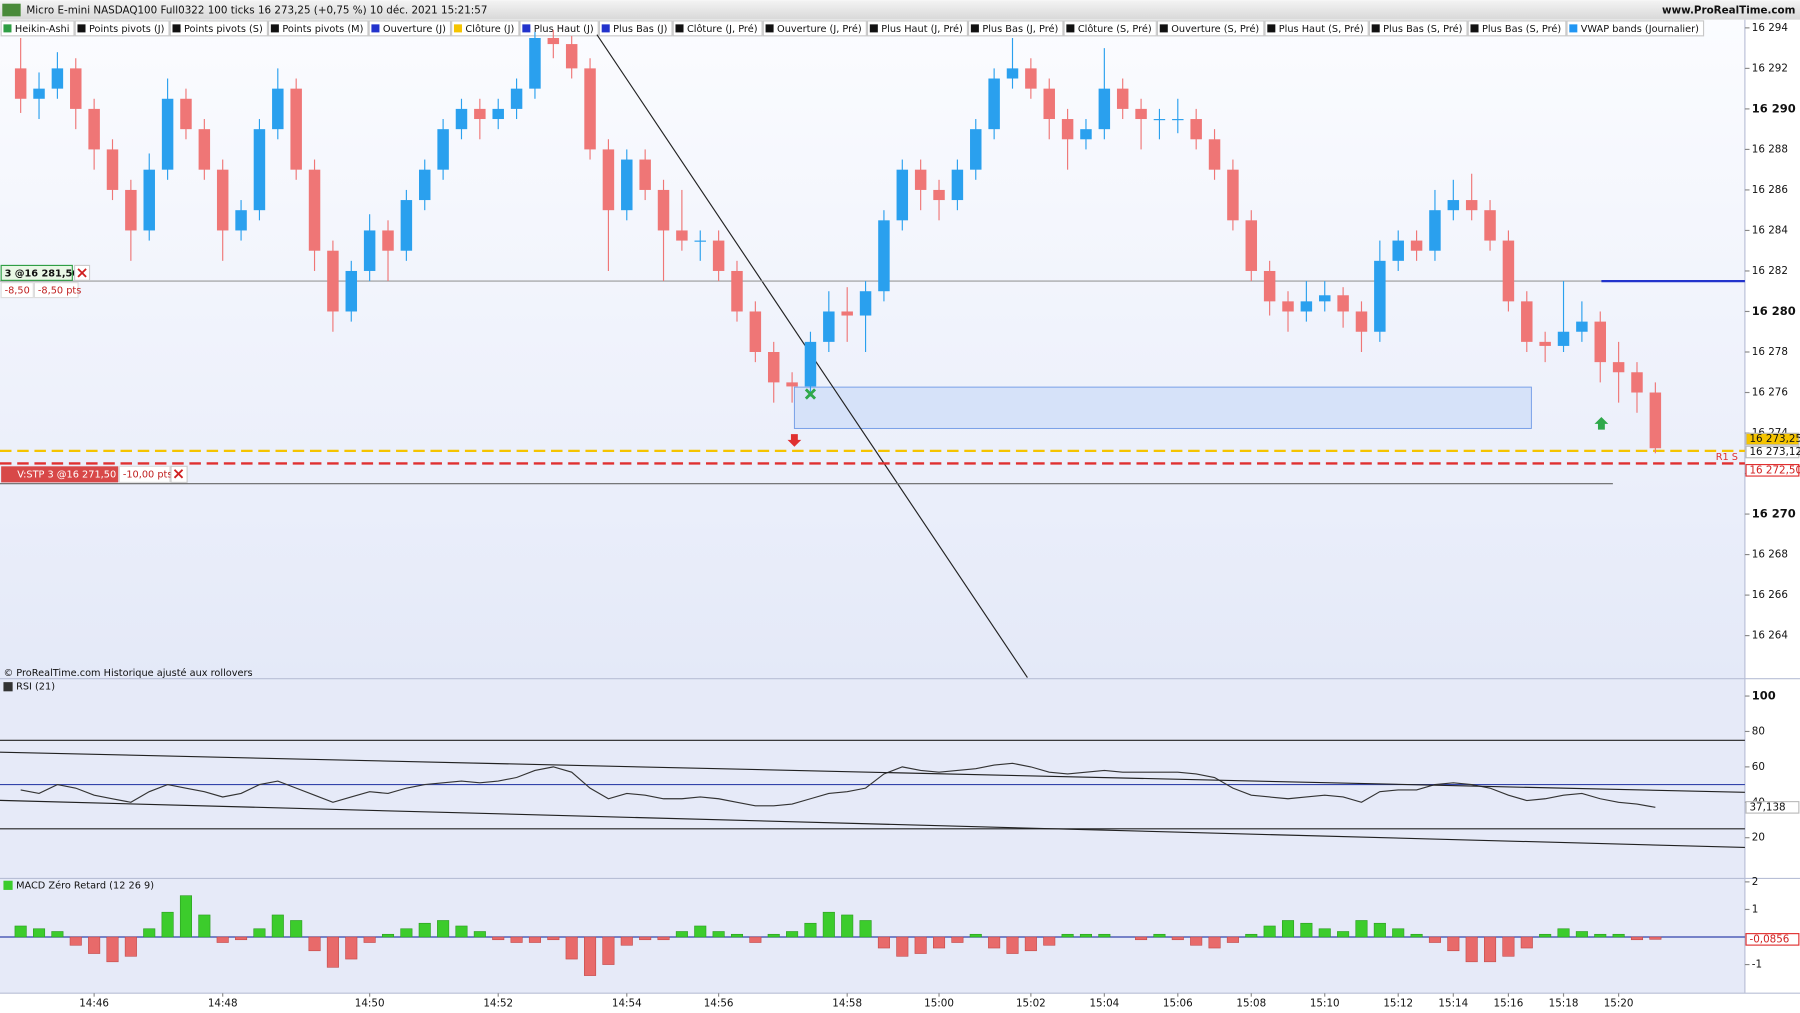 This screenshot has height=1013, width=1800. I want to click on legend-label: VWAP bands (Journalier), so click(1640, 29).